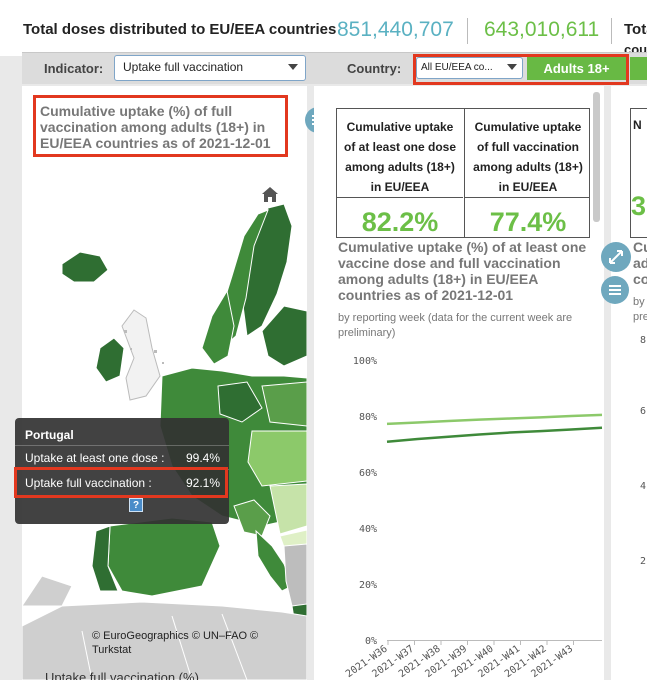 The width and height of the screenshot is (647, 680). Describe the element at coordinates (183, 67) in the screenshot. I see `indicator-select-value: Uptake full vaccination` at that location.